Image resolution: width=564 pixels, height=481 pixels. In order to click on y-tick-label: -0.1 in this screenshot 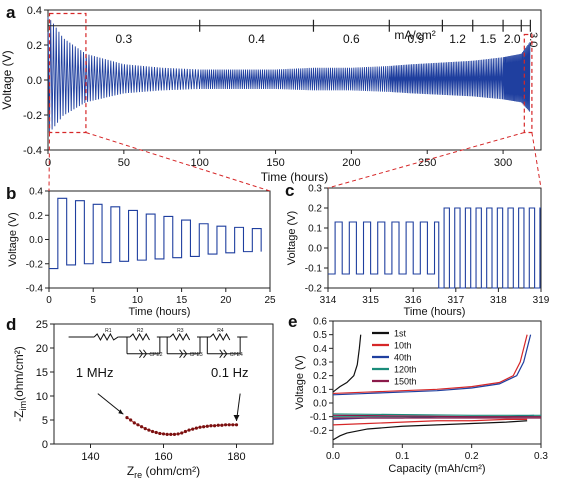, I will do `click(314, 269)`.